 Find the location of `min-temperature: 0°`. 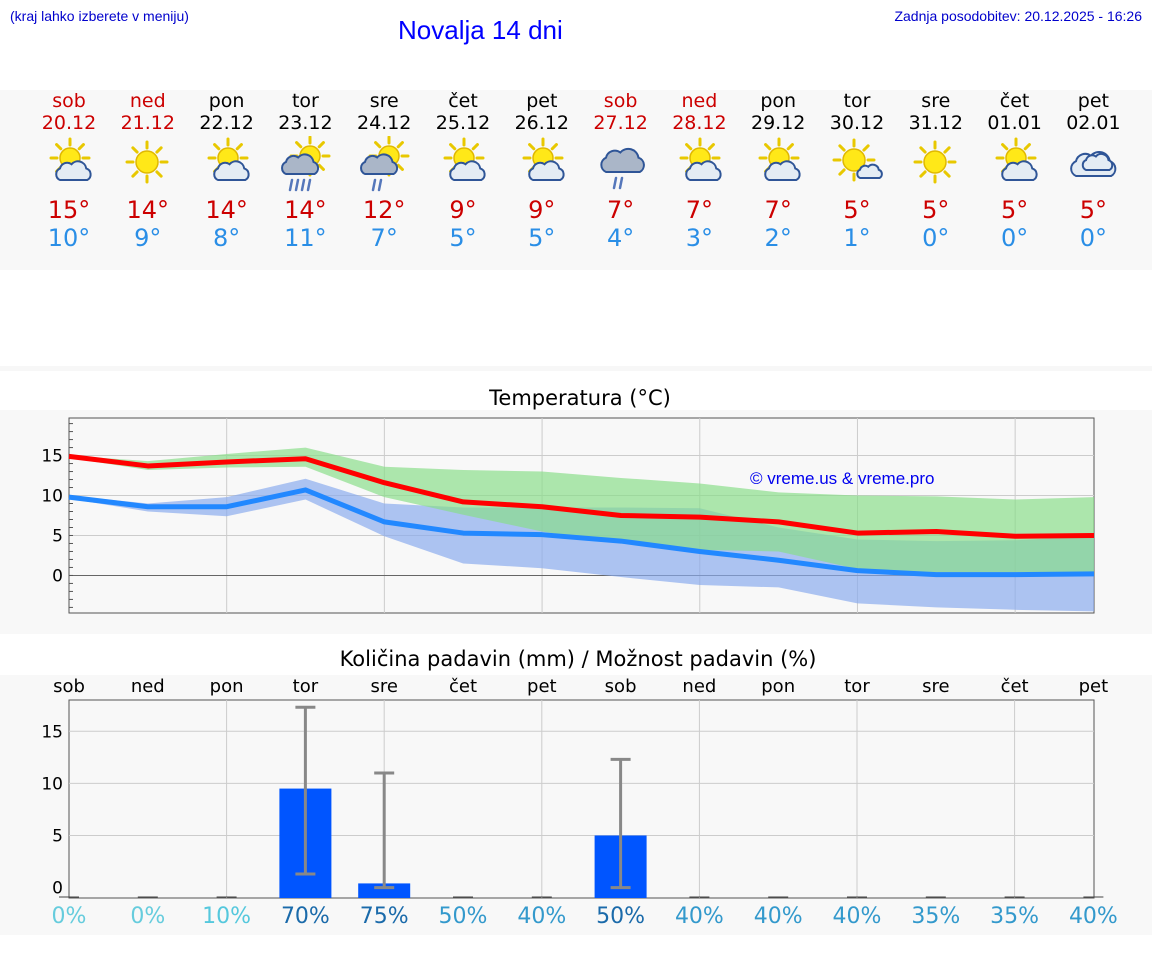

min-temperature: 0° is located at coordinates (1014, 238).